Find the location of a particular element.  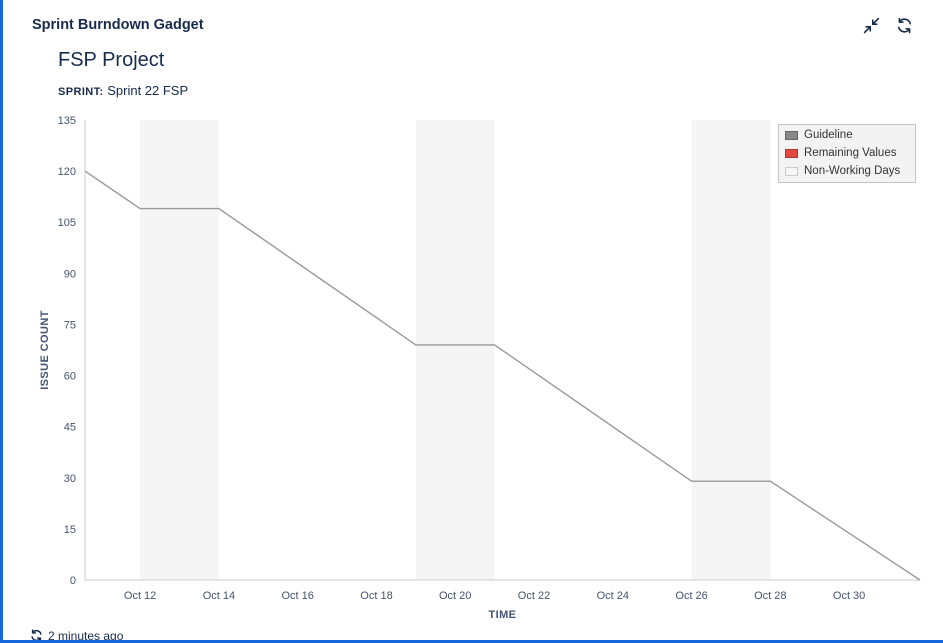

y-tick-label: 45 is located at coordinates (70, 428).